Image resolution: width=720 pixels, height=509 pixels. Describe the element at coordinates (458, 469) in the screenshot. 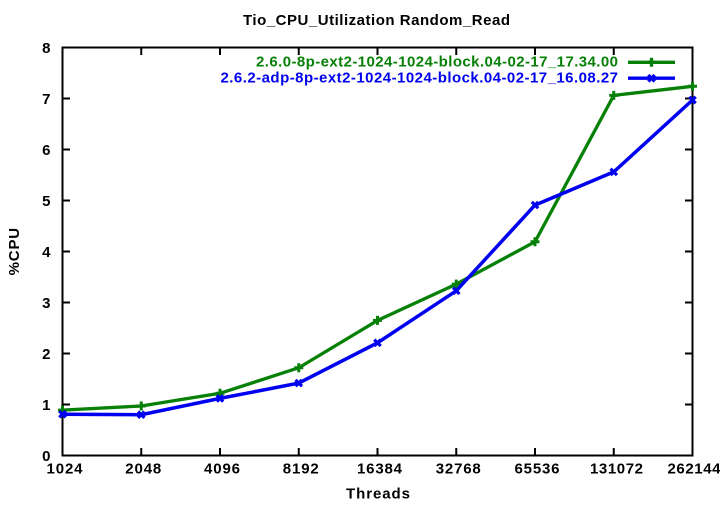

I see `svg-text: 32768` at that location.